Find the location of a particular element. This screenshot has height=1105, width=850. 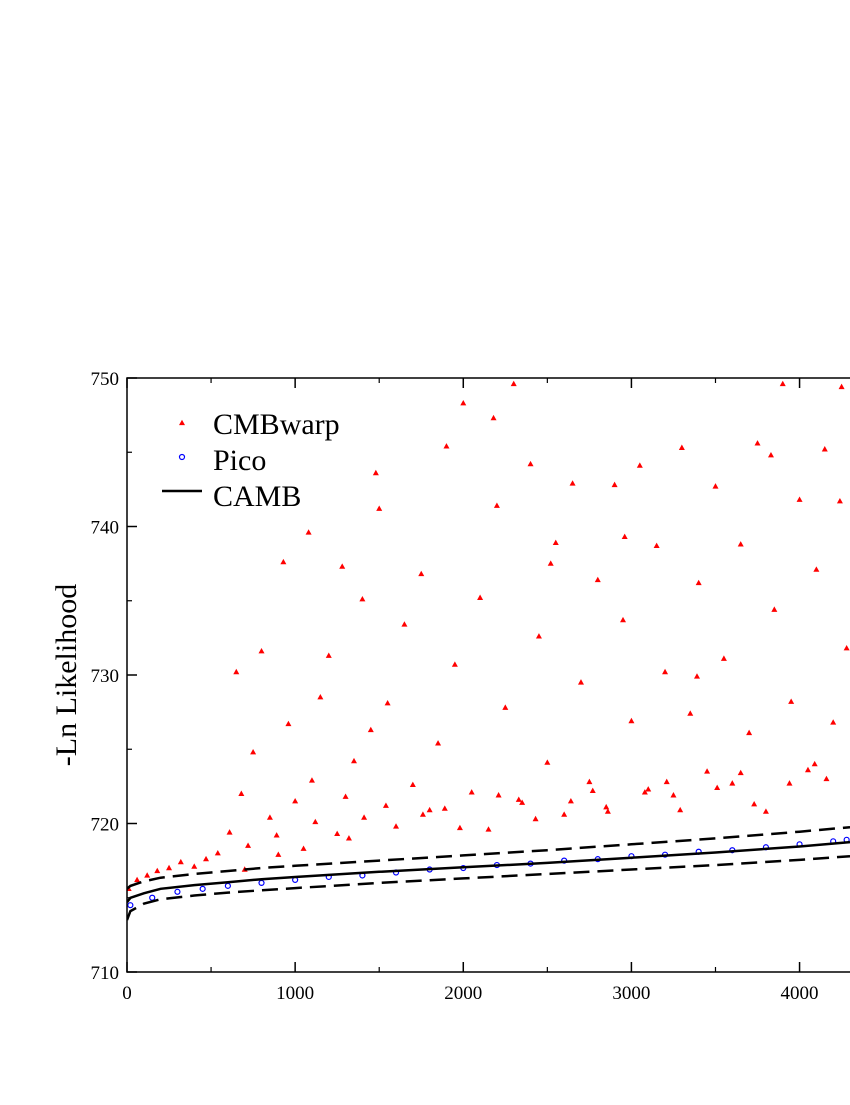

x-tick-label: 0 is located at coordinates (127, 993).